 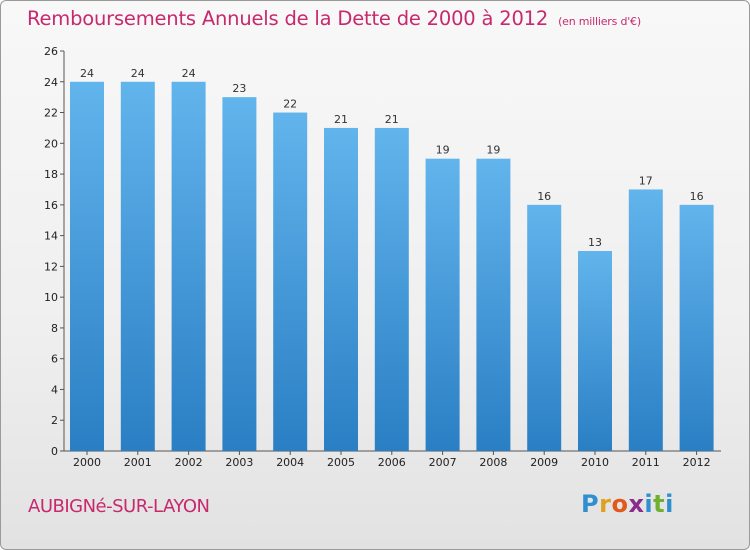 I want to click on data-label-2011: 17, so click(x=646, y=180).